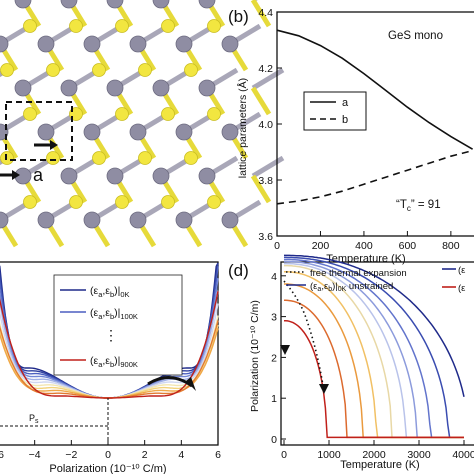 Image resolution: width=474 pixels, height=474 pixels. What do you see at coordinates (374, 177) in the screenshot?
I see `series-b-line` at bounding box center [374, 177].